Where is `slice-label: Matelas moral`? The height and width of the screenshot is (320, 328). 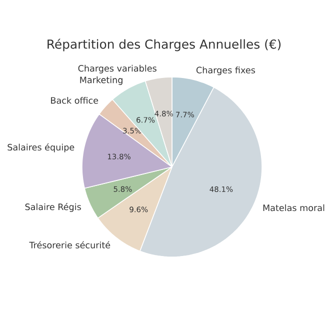
slice-label: Matelas moral is located at coordinates (293, 208).